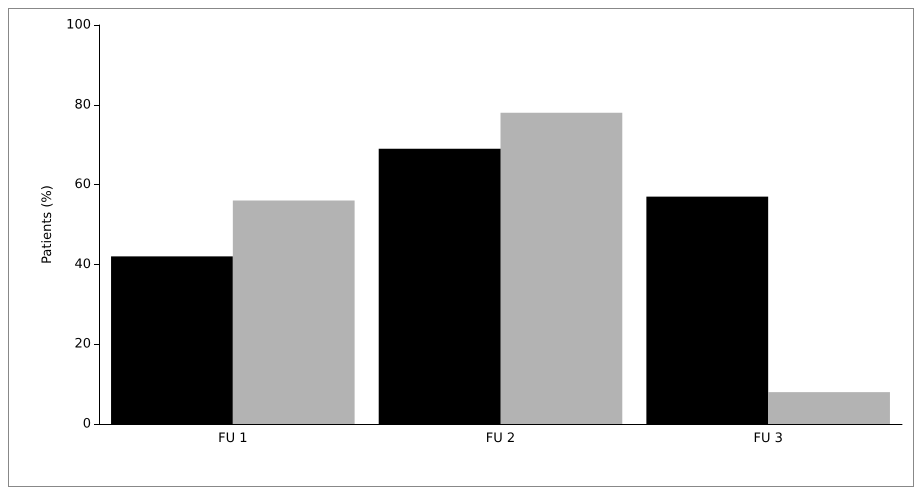  I want to click on y-tick-label: 40, so click(82, 264).